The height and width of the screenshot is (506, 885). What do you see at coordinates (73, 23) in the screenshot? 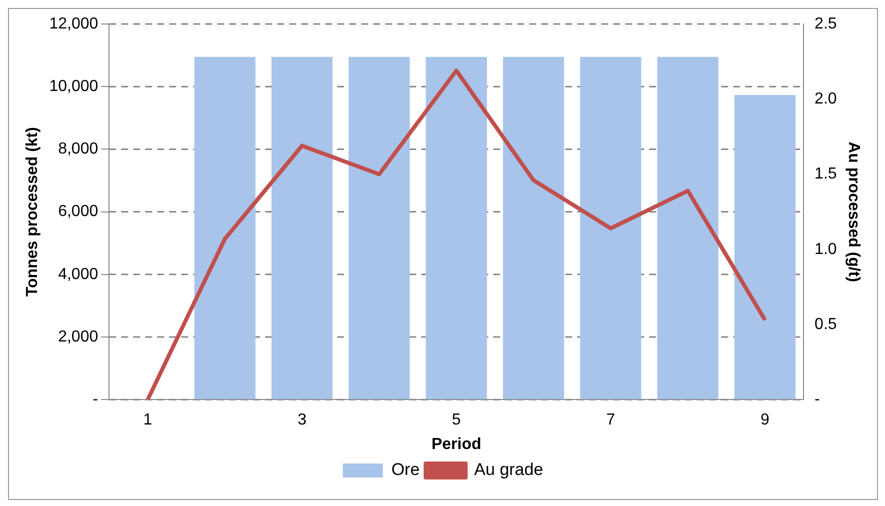
I see `y-tick-label: 12,000` at bounding box center [73, 23].